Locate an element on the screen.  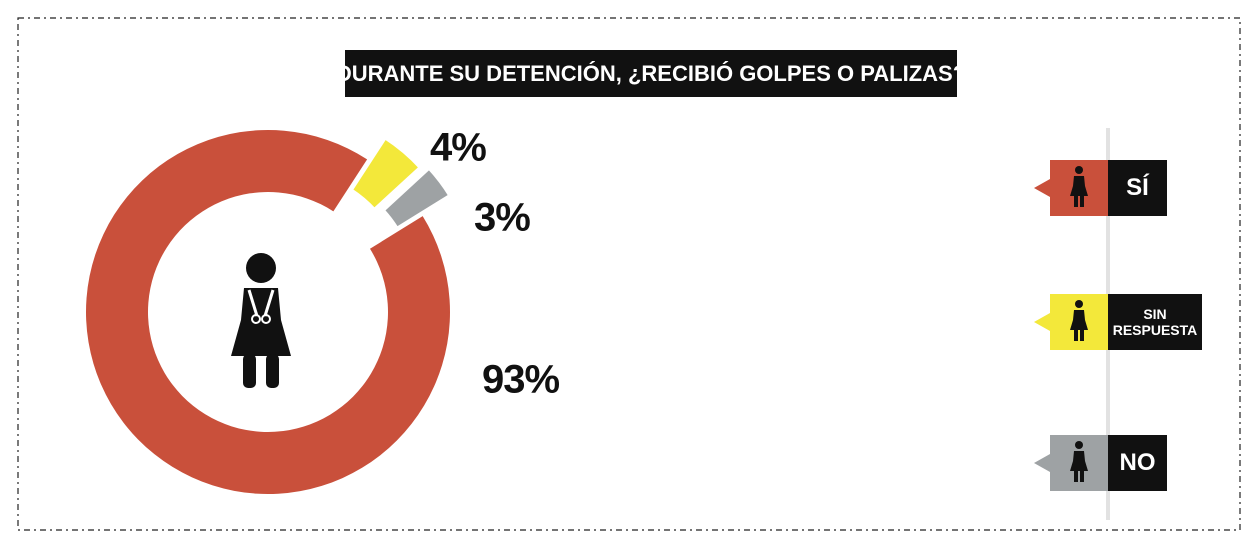
data-label: 3% is located at coordinates (502, 218).